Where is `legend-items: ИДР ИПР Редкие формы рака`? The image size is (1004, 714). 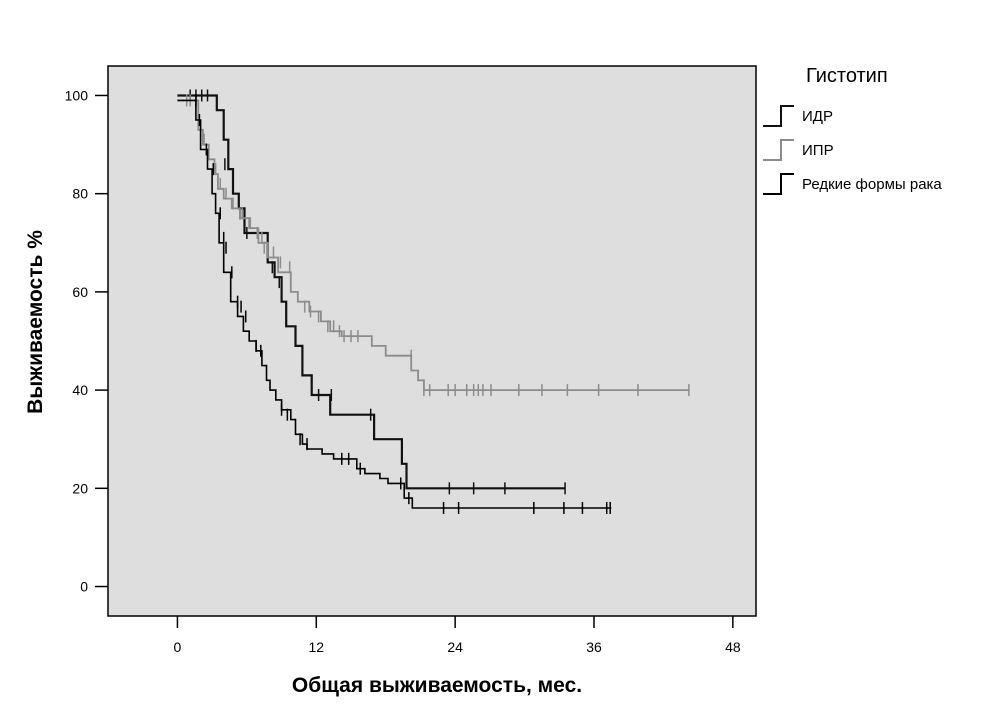 legend-items: ИДР ИПР Редкие формы рака is located at coordinates (852, 150).